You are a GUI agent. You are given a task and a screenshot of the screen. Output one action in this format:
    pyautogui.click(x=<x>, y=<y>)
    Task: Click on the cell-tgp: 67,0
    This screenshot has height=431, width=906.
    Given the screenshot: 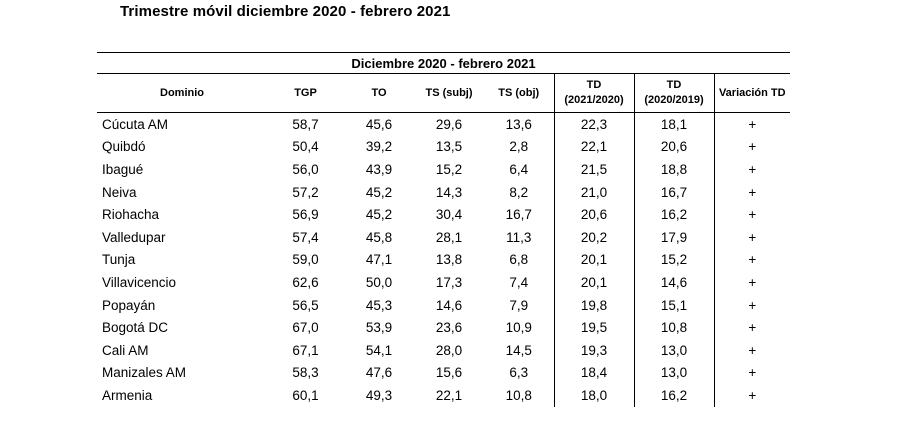 What is the action you would take?
    pyautogui.click(x=305, y=328)
    